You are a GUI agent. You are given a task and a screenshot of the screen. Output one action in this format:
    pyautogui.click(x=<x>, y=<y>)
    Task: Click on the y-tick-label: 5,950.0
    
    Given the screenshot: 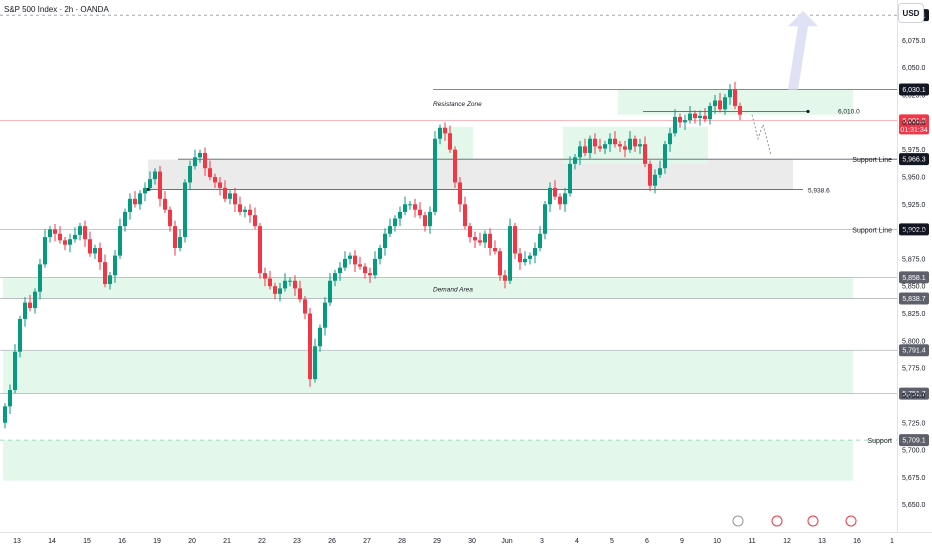 What is the action you would take?
    pyautogui.click(x=913, y=177)
    